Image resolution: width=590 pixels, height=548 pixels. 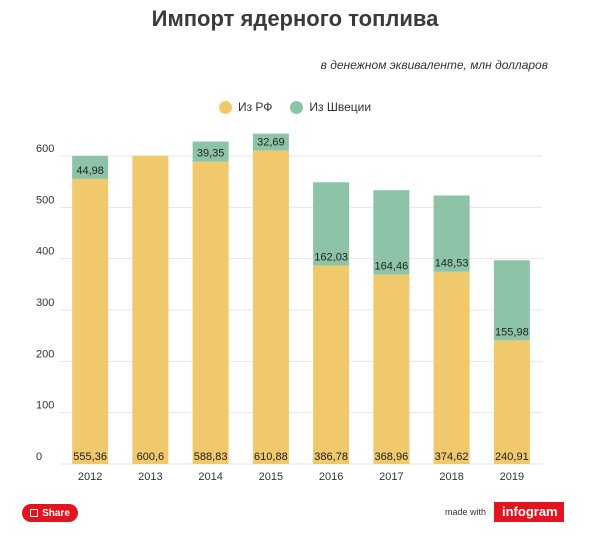 What do you see at coordinates (271, 477) in the screenshot?
I see `x-tick-label: 2015` at bounding box center [271, 477].